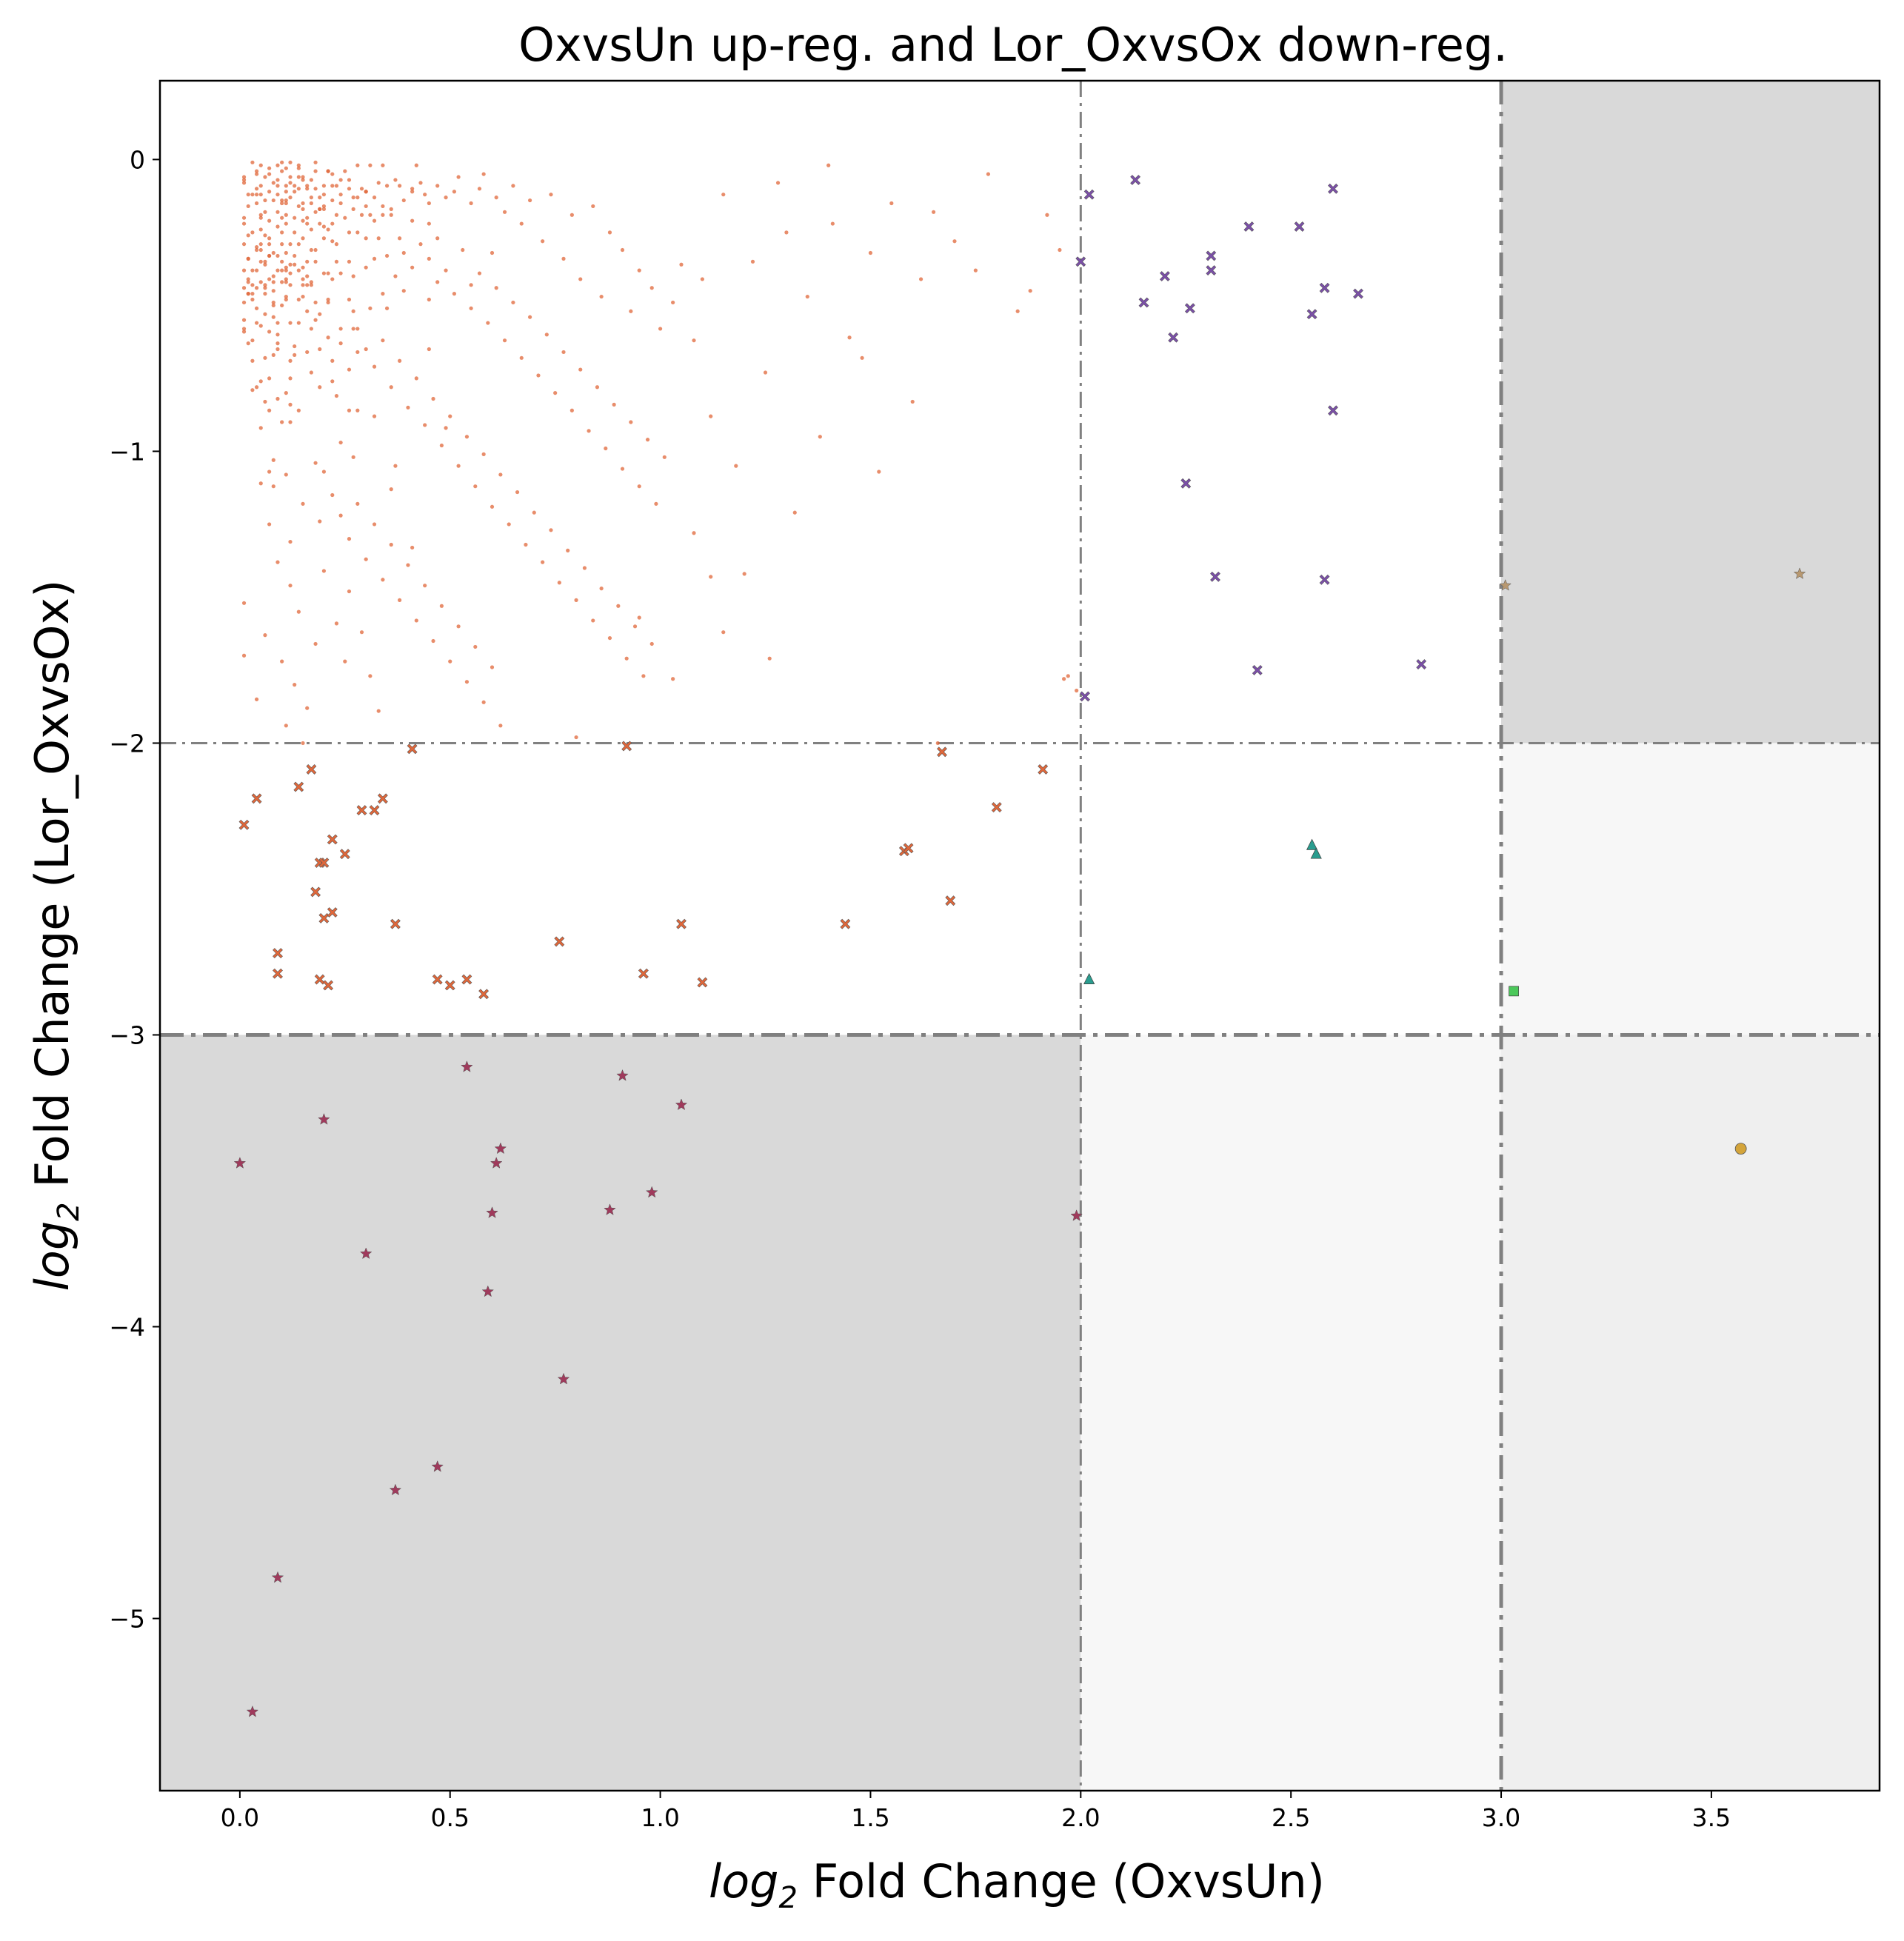  I want to click on y-axis-label-text: Fold Change (Lor_OxvsOx), so click(52, 891).